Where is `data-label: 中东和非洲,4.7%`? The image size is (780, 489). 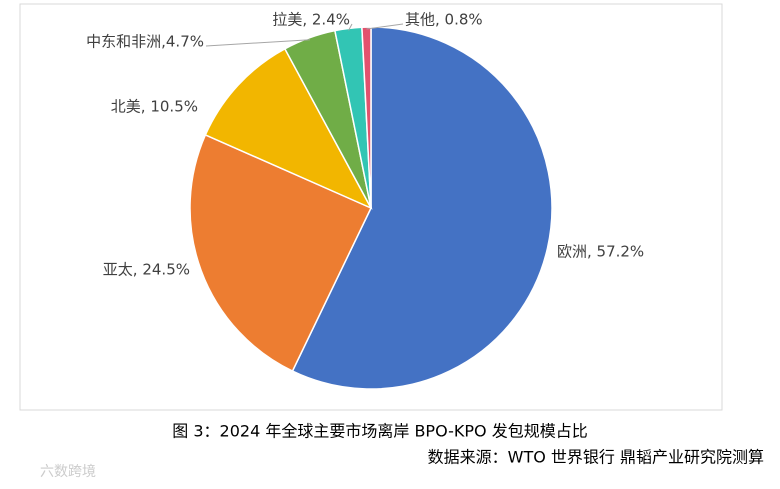
data-label: 中东和非洲,4.7% is located at coordinates (145, 42).